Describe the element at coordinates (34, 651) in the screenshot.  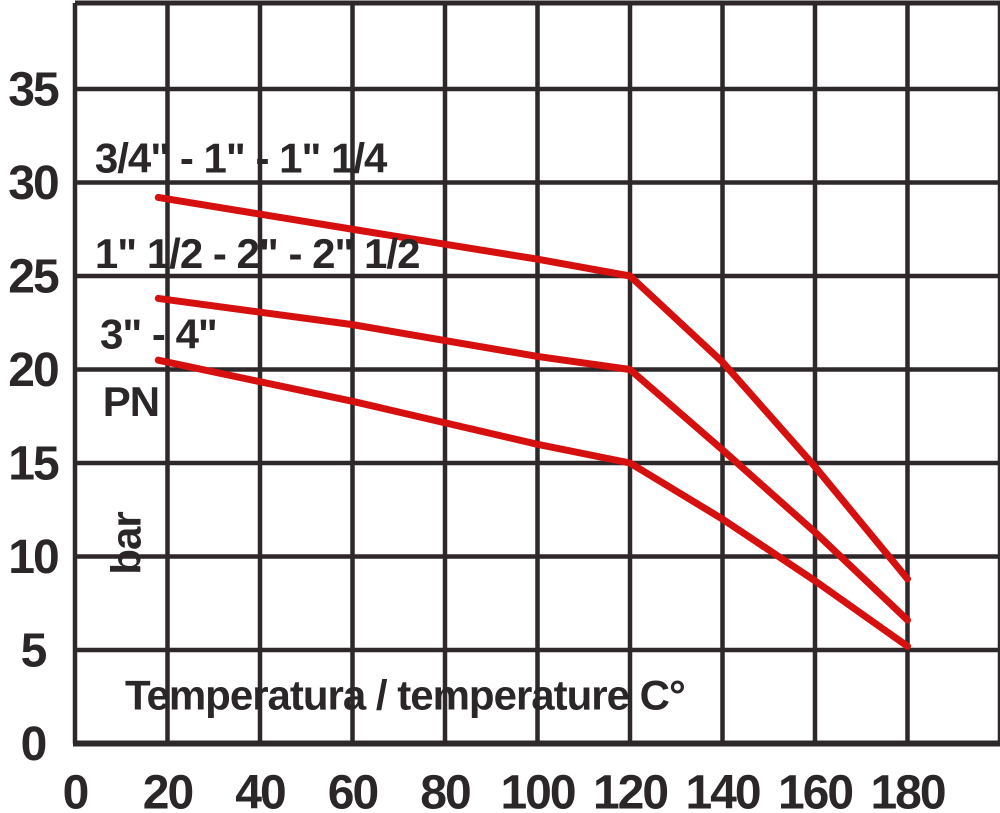
I see `y-tick-label: 5` at that location.